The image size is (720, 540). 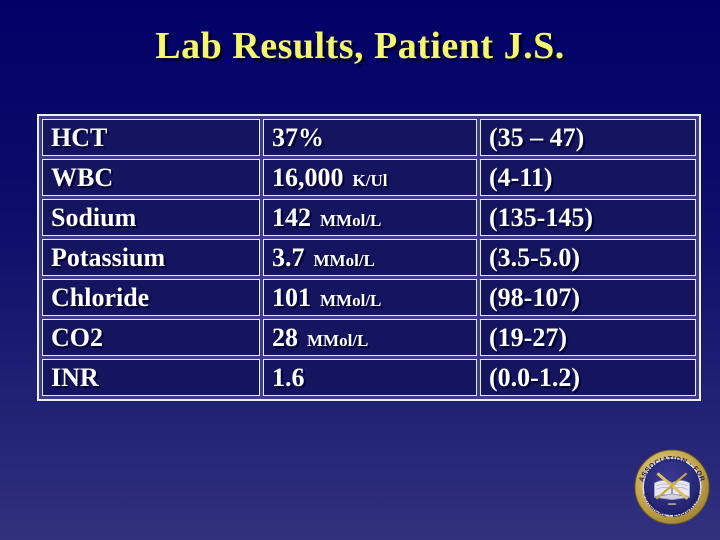 What do you see at coordinates (288, 257) in the screenshot?
I see `value-text: 3.7` at bounding box center [288, 257].